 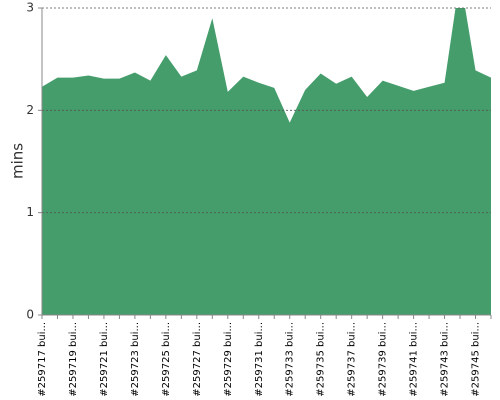 What do you see at coordinates (30, 212) in the screenshot?
I see `y-tick-label: 1` at bounding box center [30, 212].